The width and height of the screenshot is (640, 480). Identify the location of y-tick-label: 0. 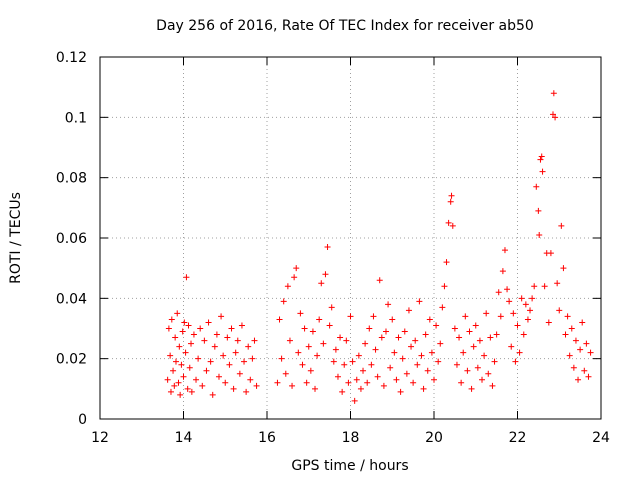
(82, 420).